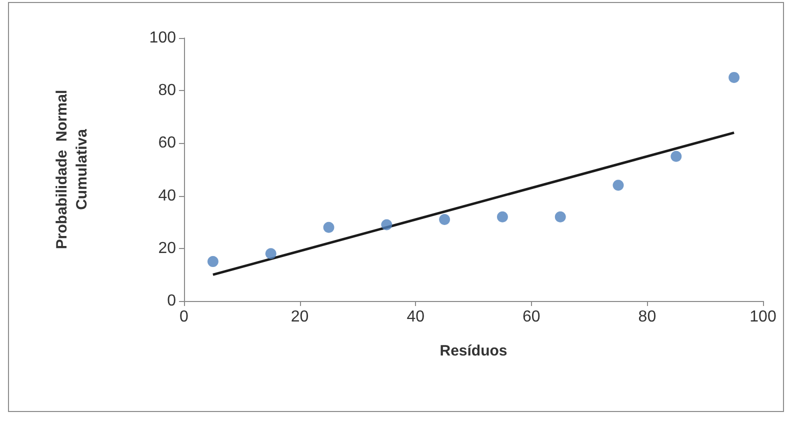  Describe the element at coordinates (474, 351) in the screenshot. I see `x-axis-title: Resíduos` at that location.